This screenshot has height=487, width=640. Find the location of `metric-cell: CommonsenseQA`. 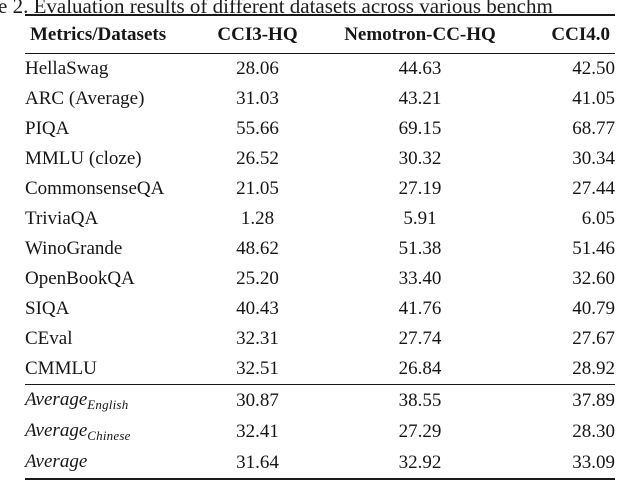

metric-cell: CommonsenseQA is located at coordinates (95, 188).